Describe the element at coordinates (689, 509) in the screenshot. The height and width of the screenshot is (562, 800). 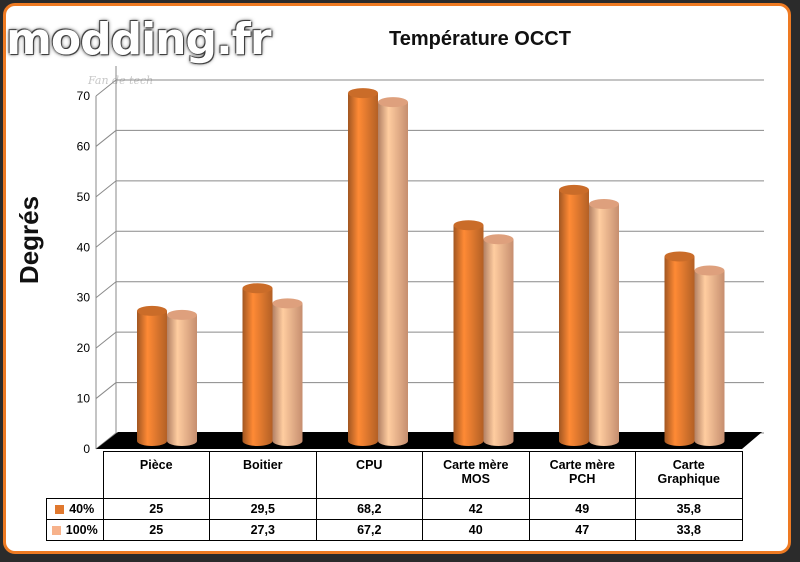
I see `data-cell: 35,8` at that location.